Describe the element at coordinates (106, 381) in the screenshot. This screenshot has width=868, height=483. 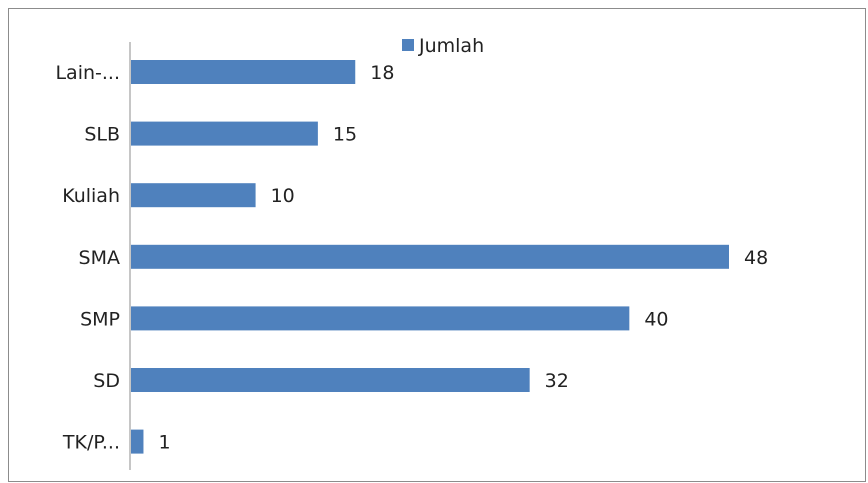
I see `category-label-5: SD` at that location.